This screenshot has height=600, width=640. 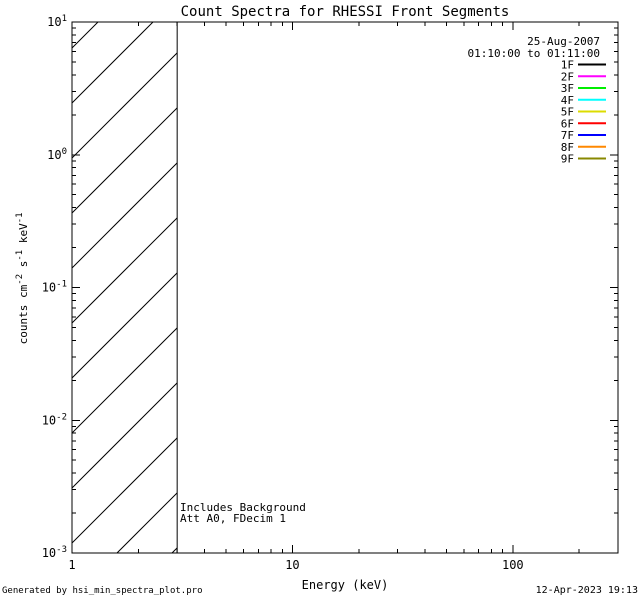 What do you see at coordinates (583, 100) in the screenshot?
I see `legend-entry: 4F` at bounding box center [583, 100].